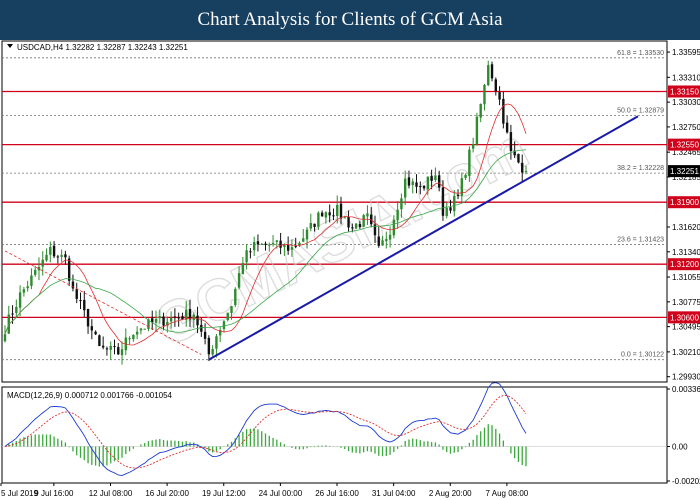  I want to click on level-label: 1.32550, so click(684, 145).